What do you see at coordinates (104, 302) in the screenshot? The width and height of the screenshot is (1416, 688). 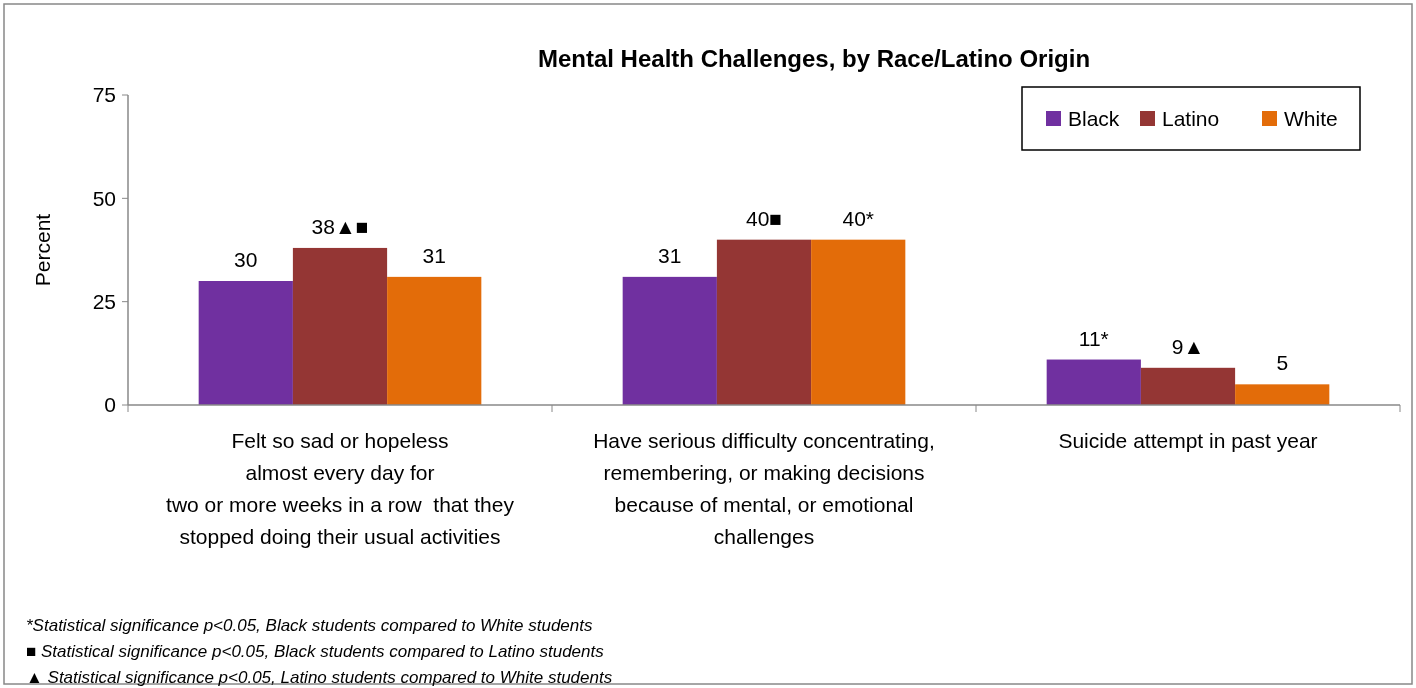 I see `y-tick-label: 25` at bounding box center [104, 302].